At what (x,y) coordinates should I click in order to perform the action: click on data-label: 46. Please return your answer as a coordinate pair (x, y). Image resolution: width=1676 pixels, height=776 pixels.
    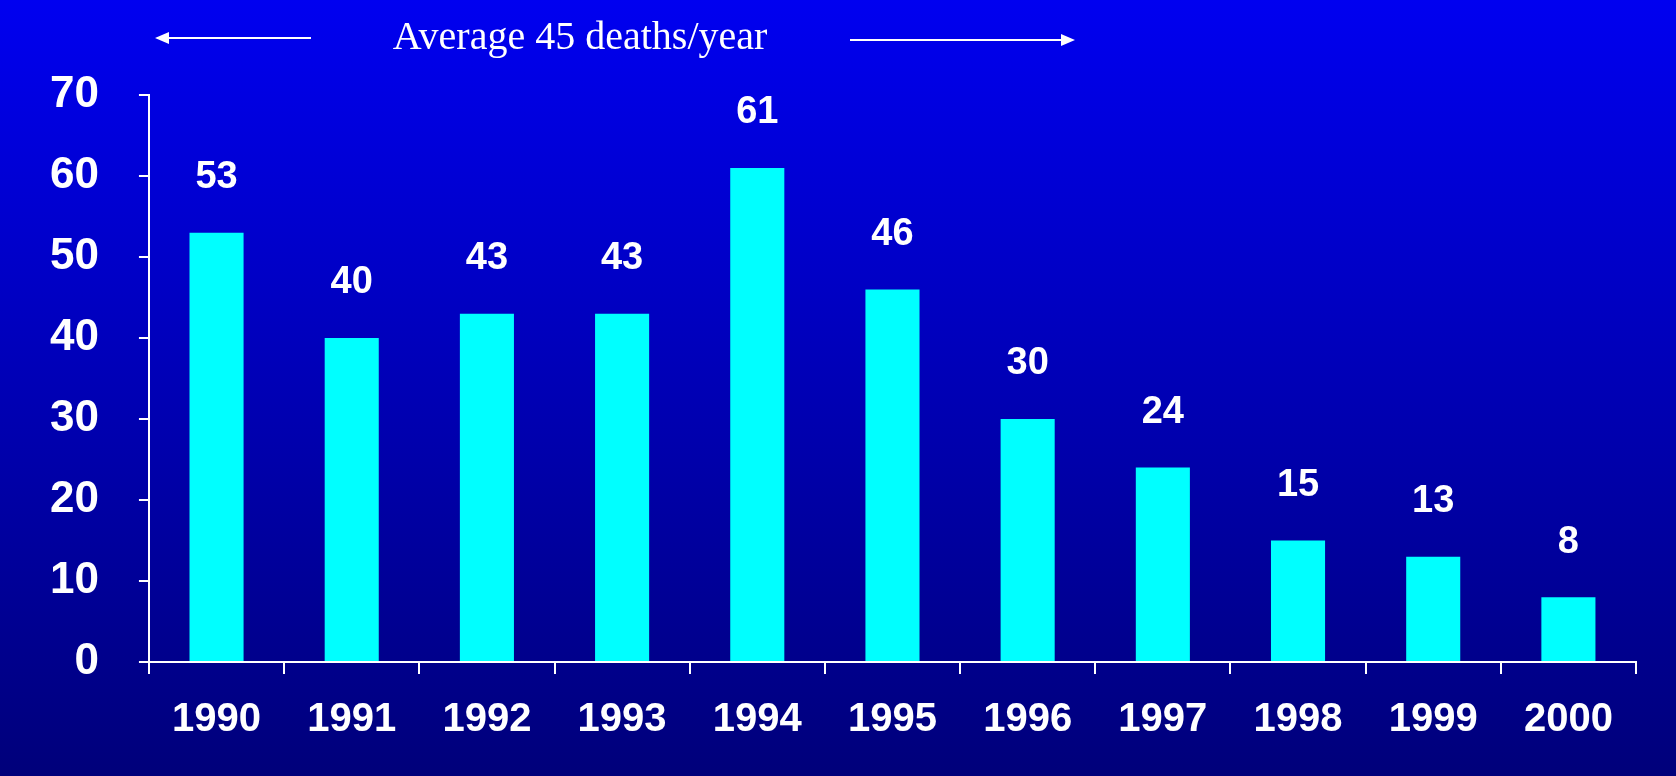
    Looking at the image, I should click on (892, 231).